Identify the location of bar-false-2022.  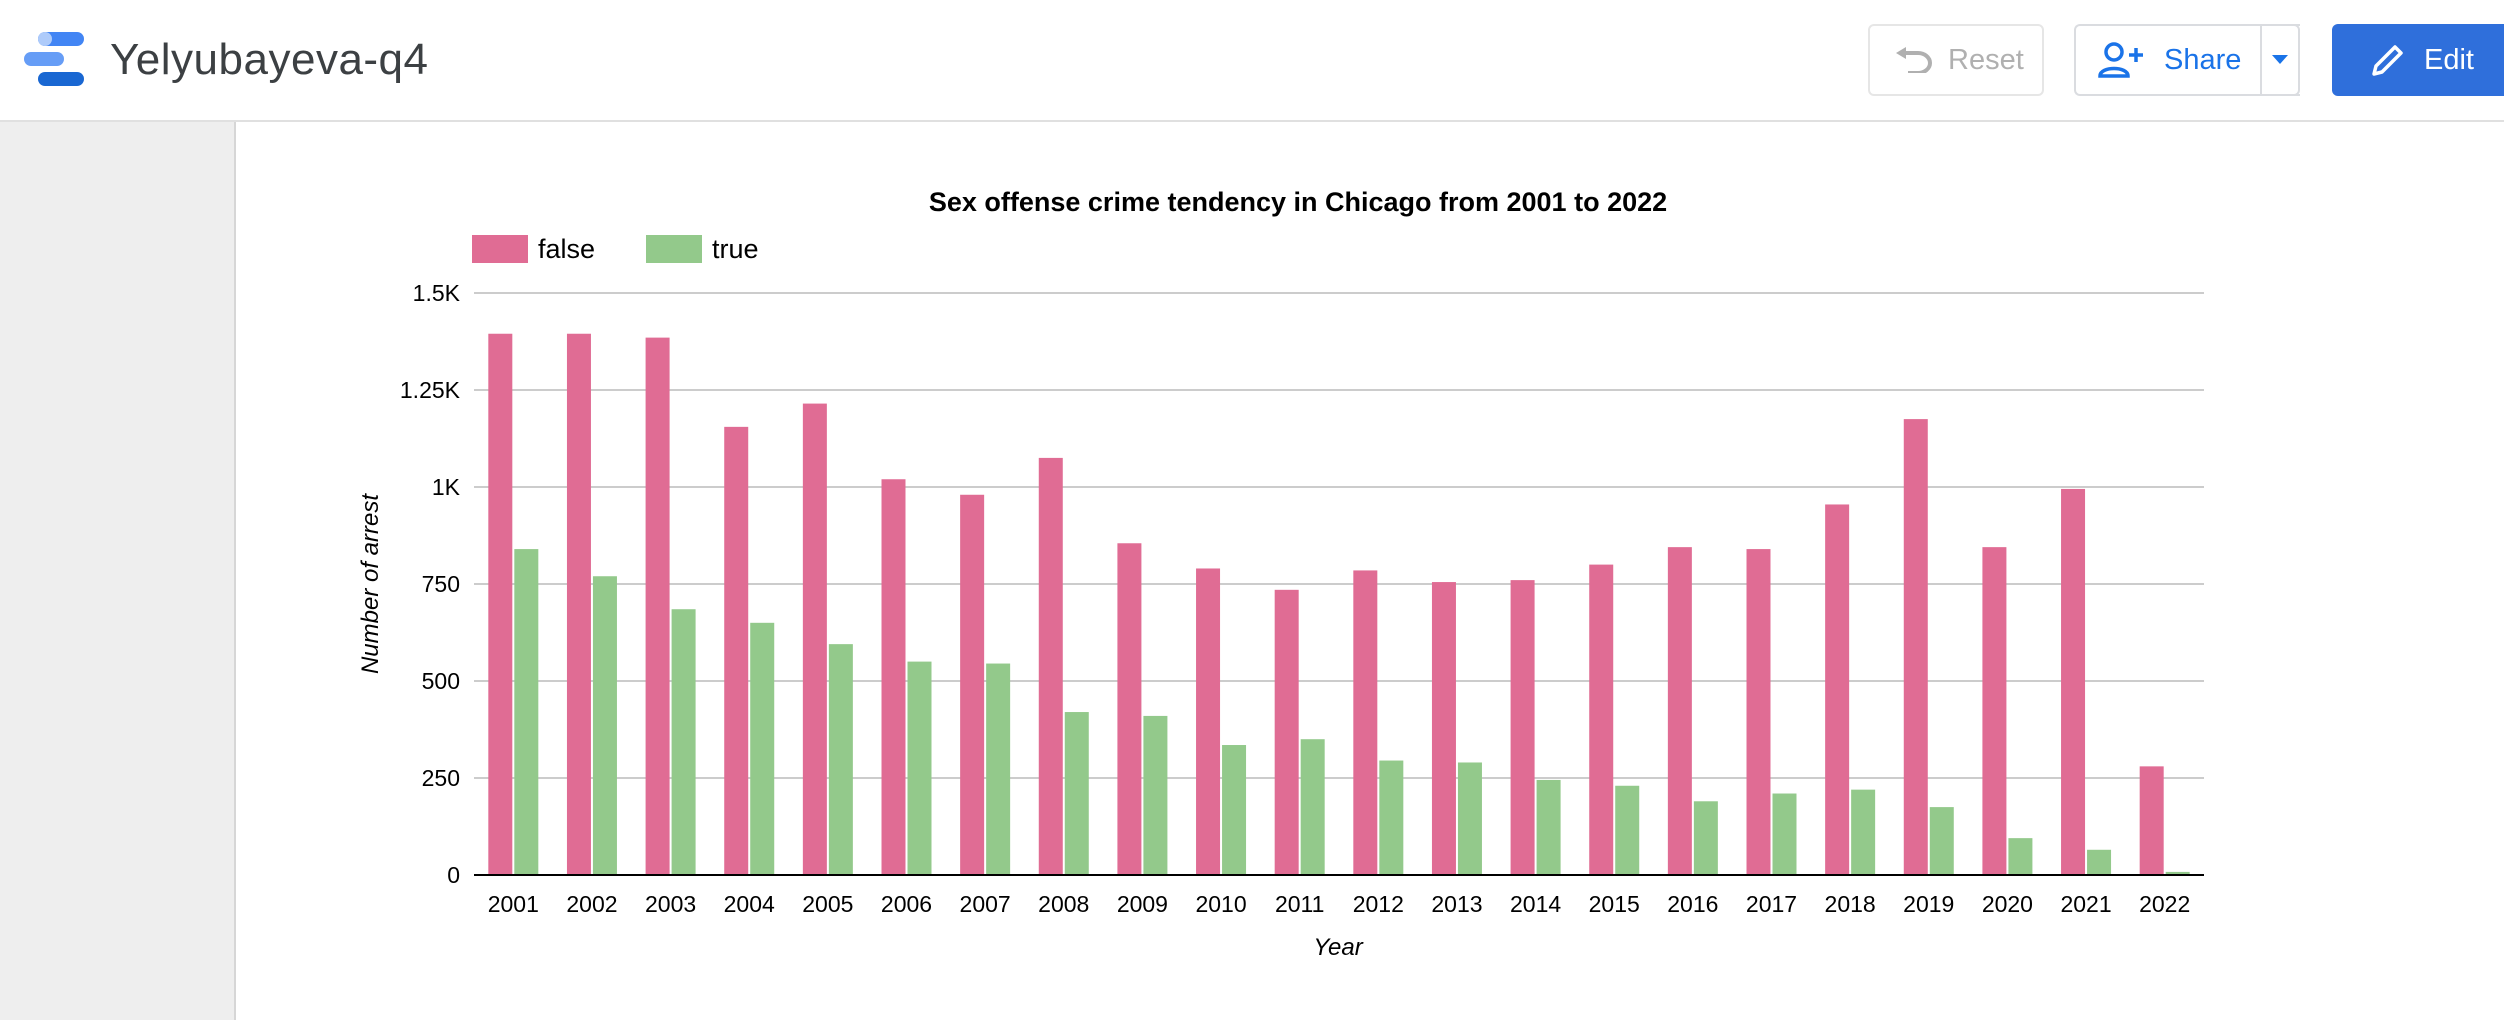
(2151, 820).